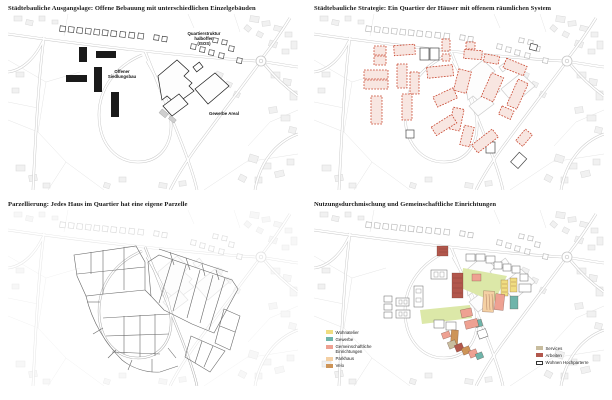 The height and width of the screenshot is (400, 612). What do you see at coordinates (539, 355) in the screenshot?
I see `arbeiten-swatch` at bounding box center [539, 355].